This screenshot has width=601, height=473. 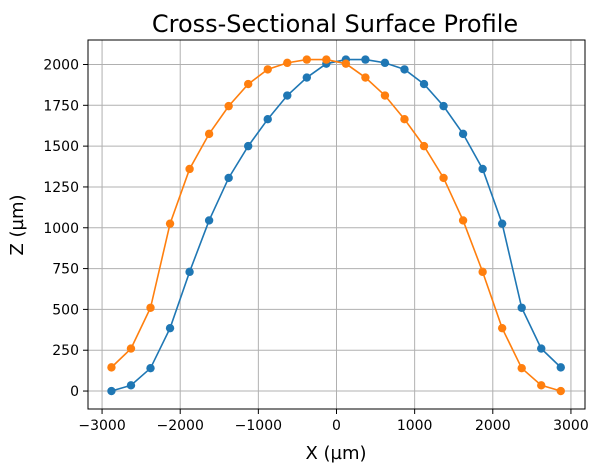 I want to click on chart-title: Cross-Sectional Surface Profile, so click(x=335, y=24).